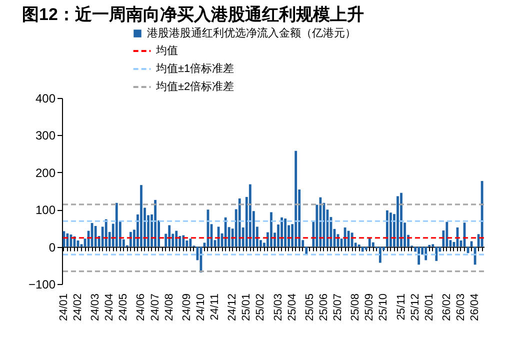 This screenshot has width=510, height=349. I want to click on x-tick-label: 25/07, so click(338, 308).